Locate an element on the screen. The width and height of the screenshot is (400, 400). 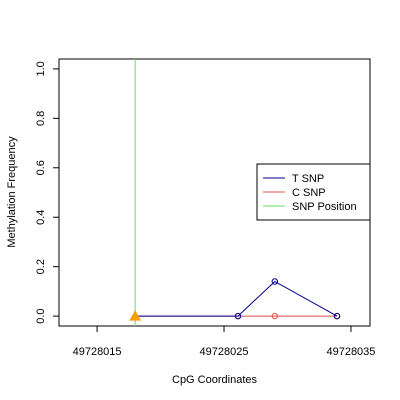
legend-label-snp-position: SNP Position is located at coordinates (324, 207).